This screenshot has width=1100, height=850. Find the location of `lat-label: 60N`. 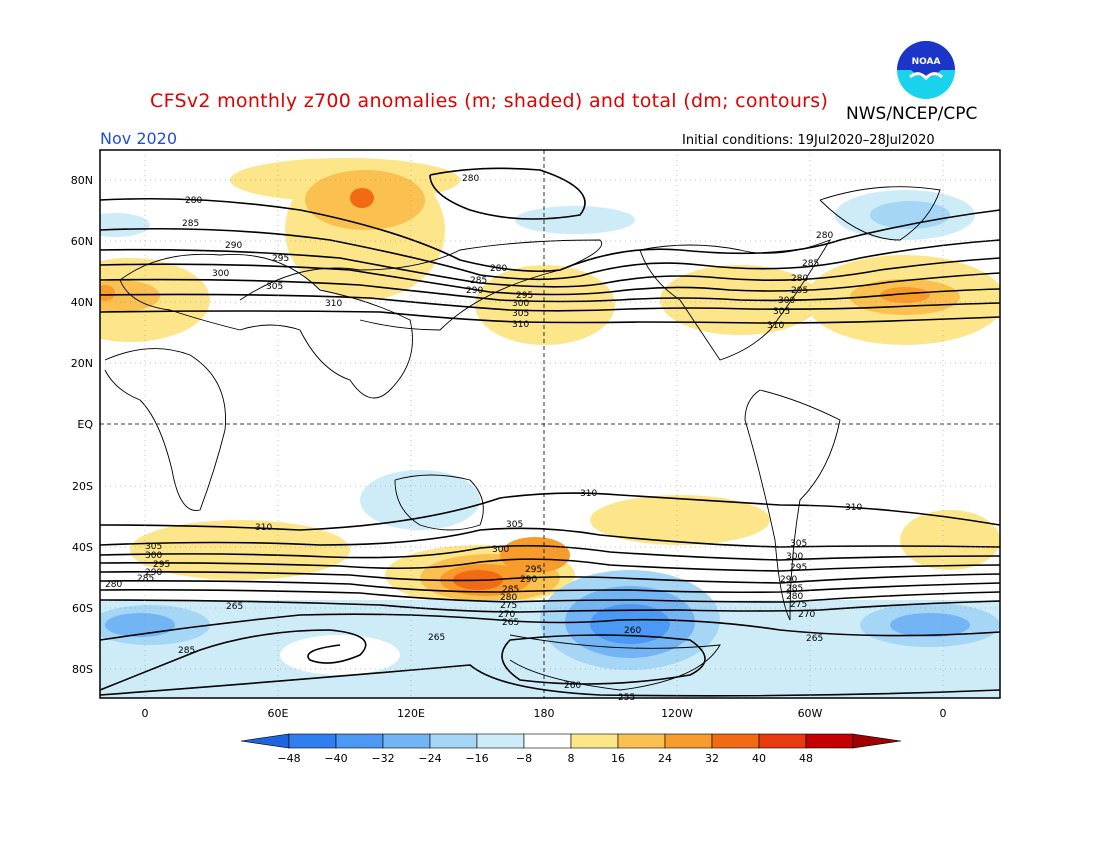

lat-label: 60N is located at coordinates (82, 241).